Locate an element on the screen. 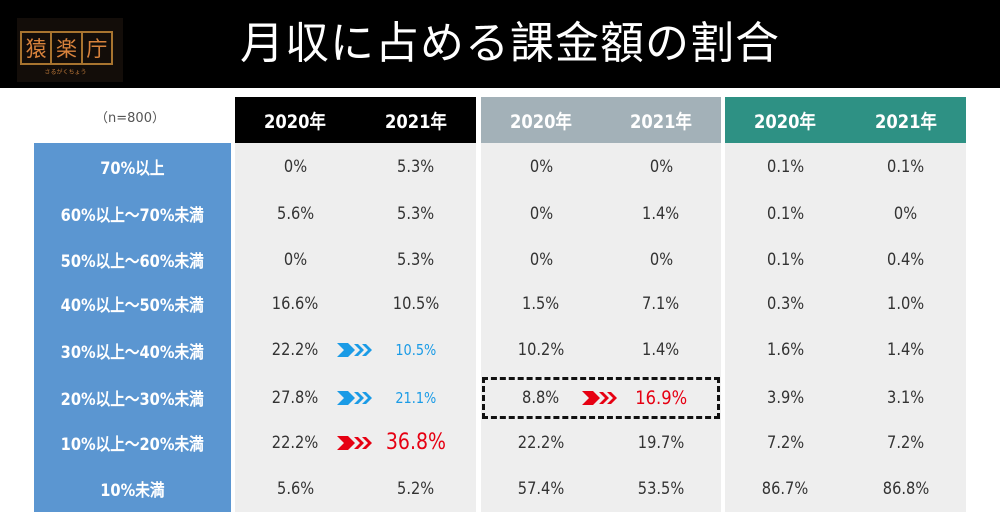 The width and height of the screenshot is (1000, 532). cell-value: 1.6% is located at coordinates (785, 350).